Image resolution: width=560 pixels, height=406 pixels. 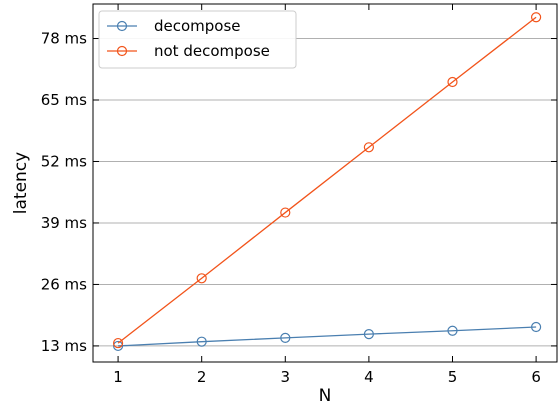 What do you see at coordinates (118, 377) in the screenshot?
I see `x-tick-label: 1` at bounding box center [118, 377].